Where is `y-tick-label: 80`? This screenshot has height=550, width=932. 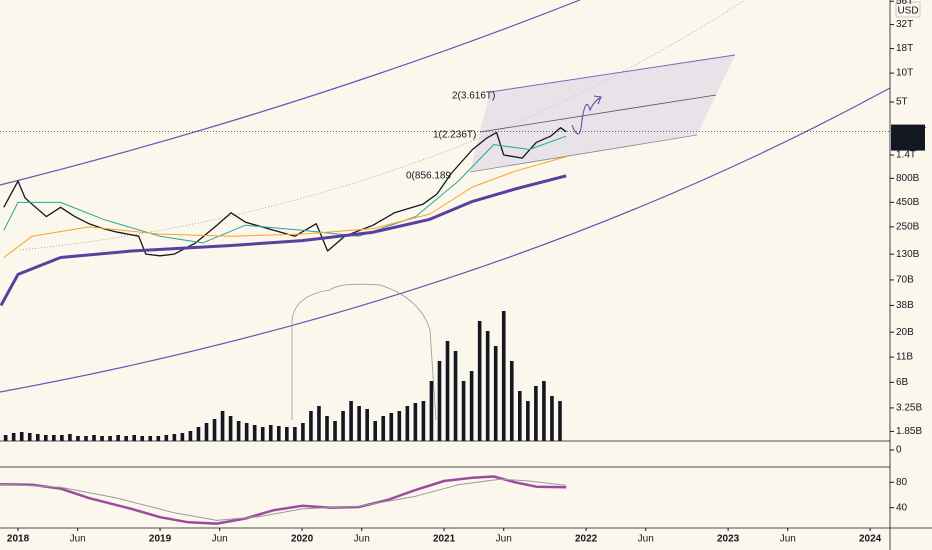
y-tick-label: 80 is located at coordinates (902, 482).